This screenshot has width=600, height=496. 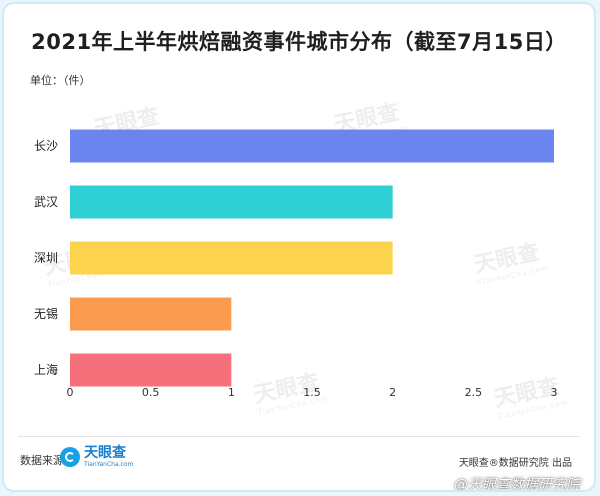 I want to click on footer-divider, so click(x=299, y=436).